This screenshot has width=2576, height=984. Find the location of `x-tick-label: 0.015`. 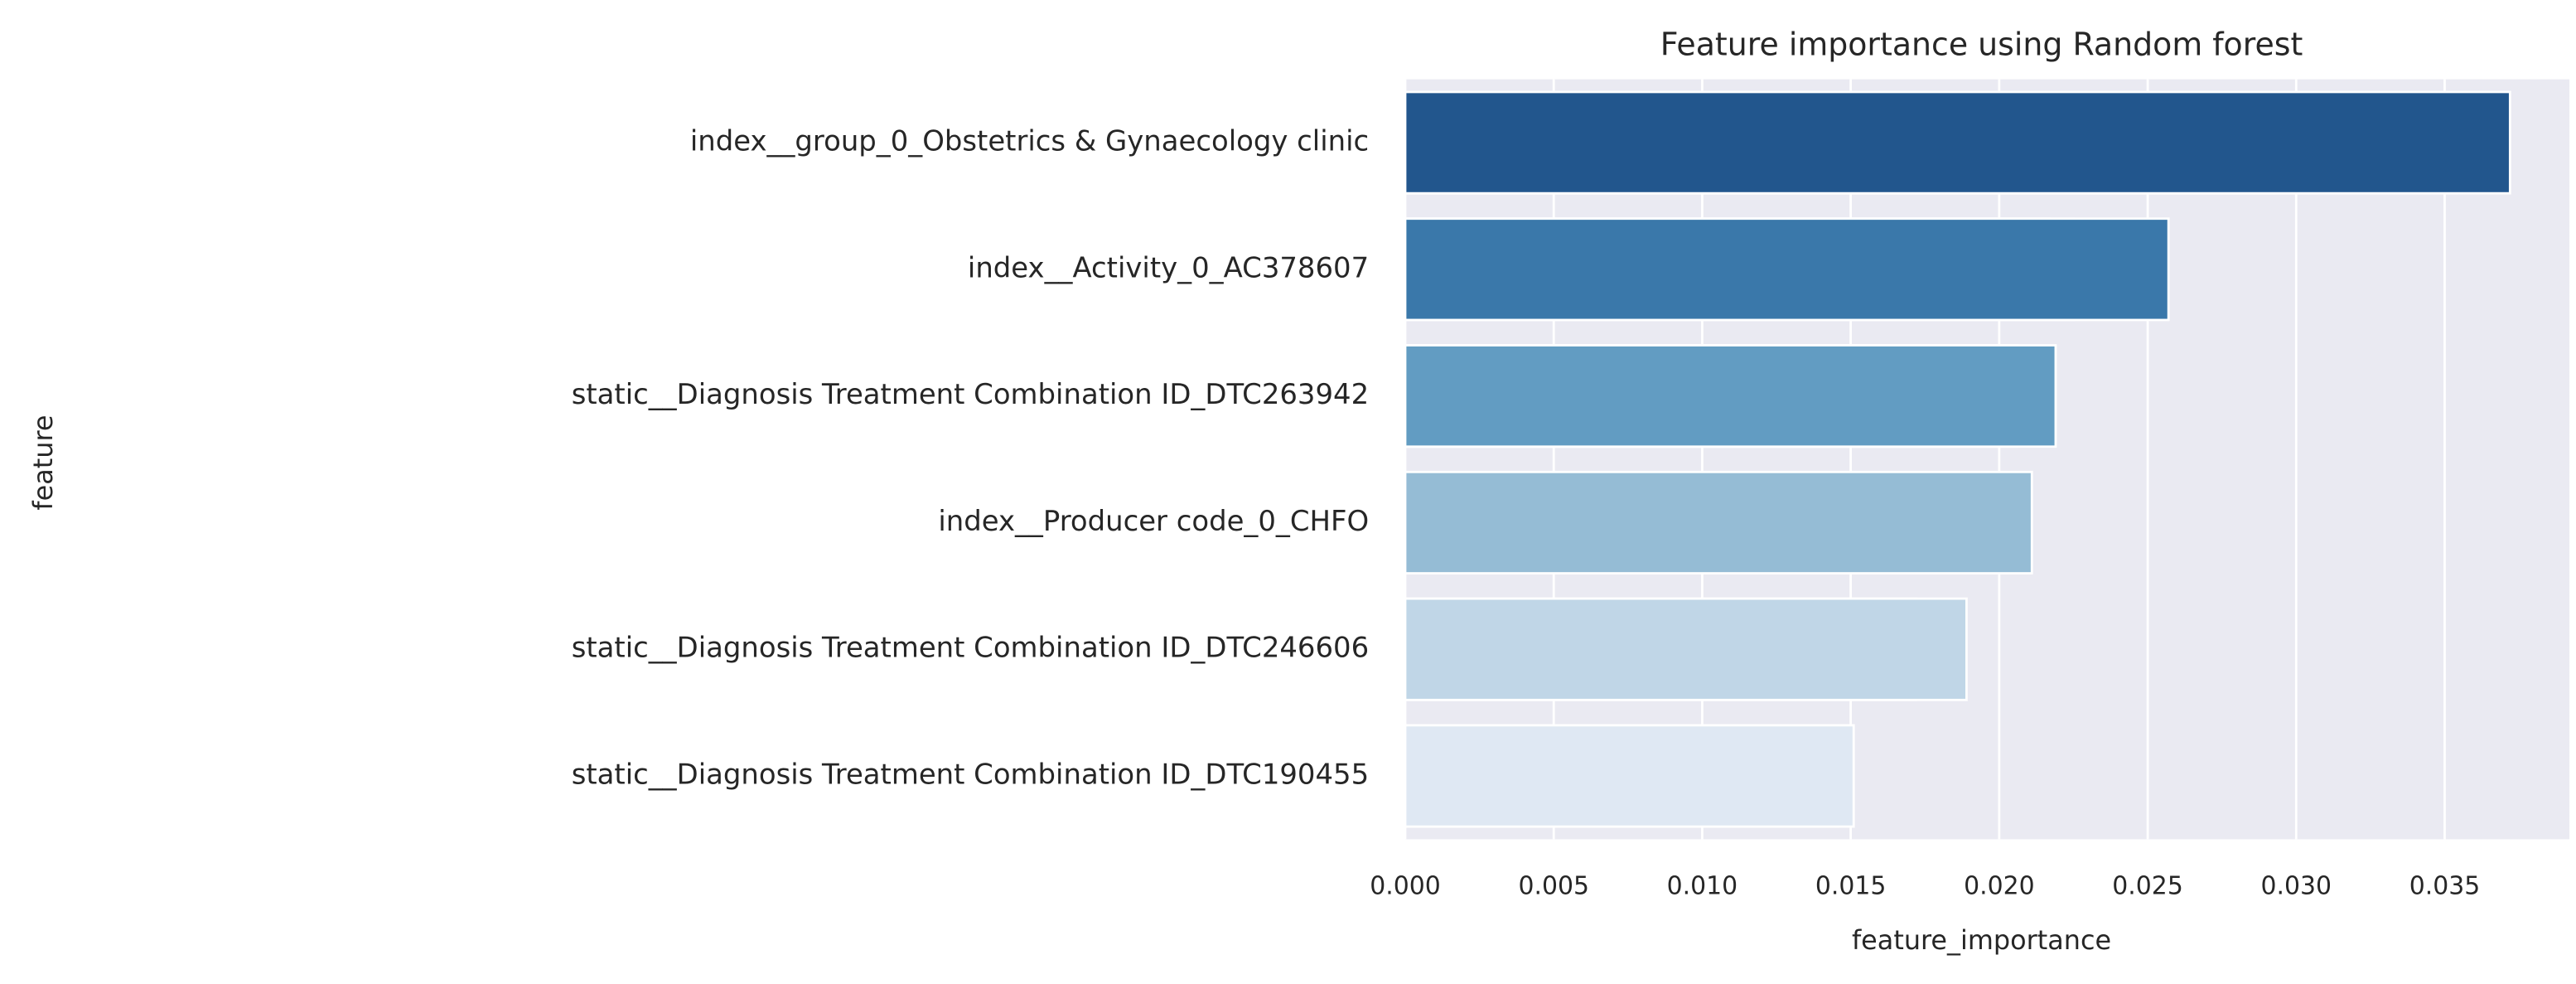

x-tick-label: 0.015 is located at coordinates (1851, 886).